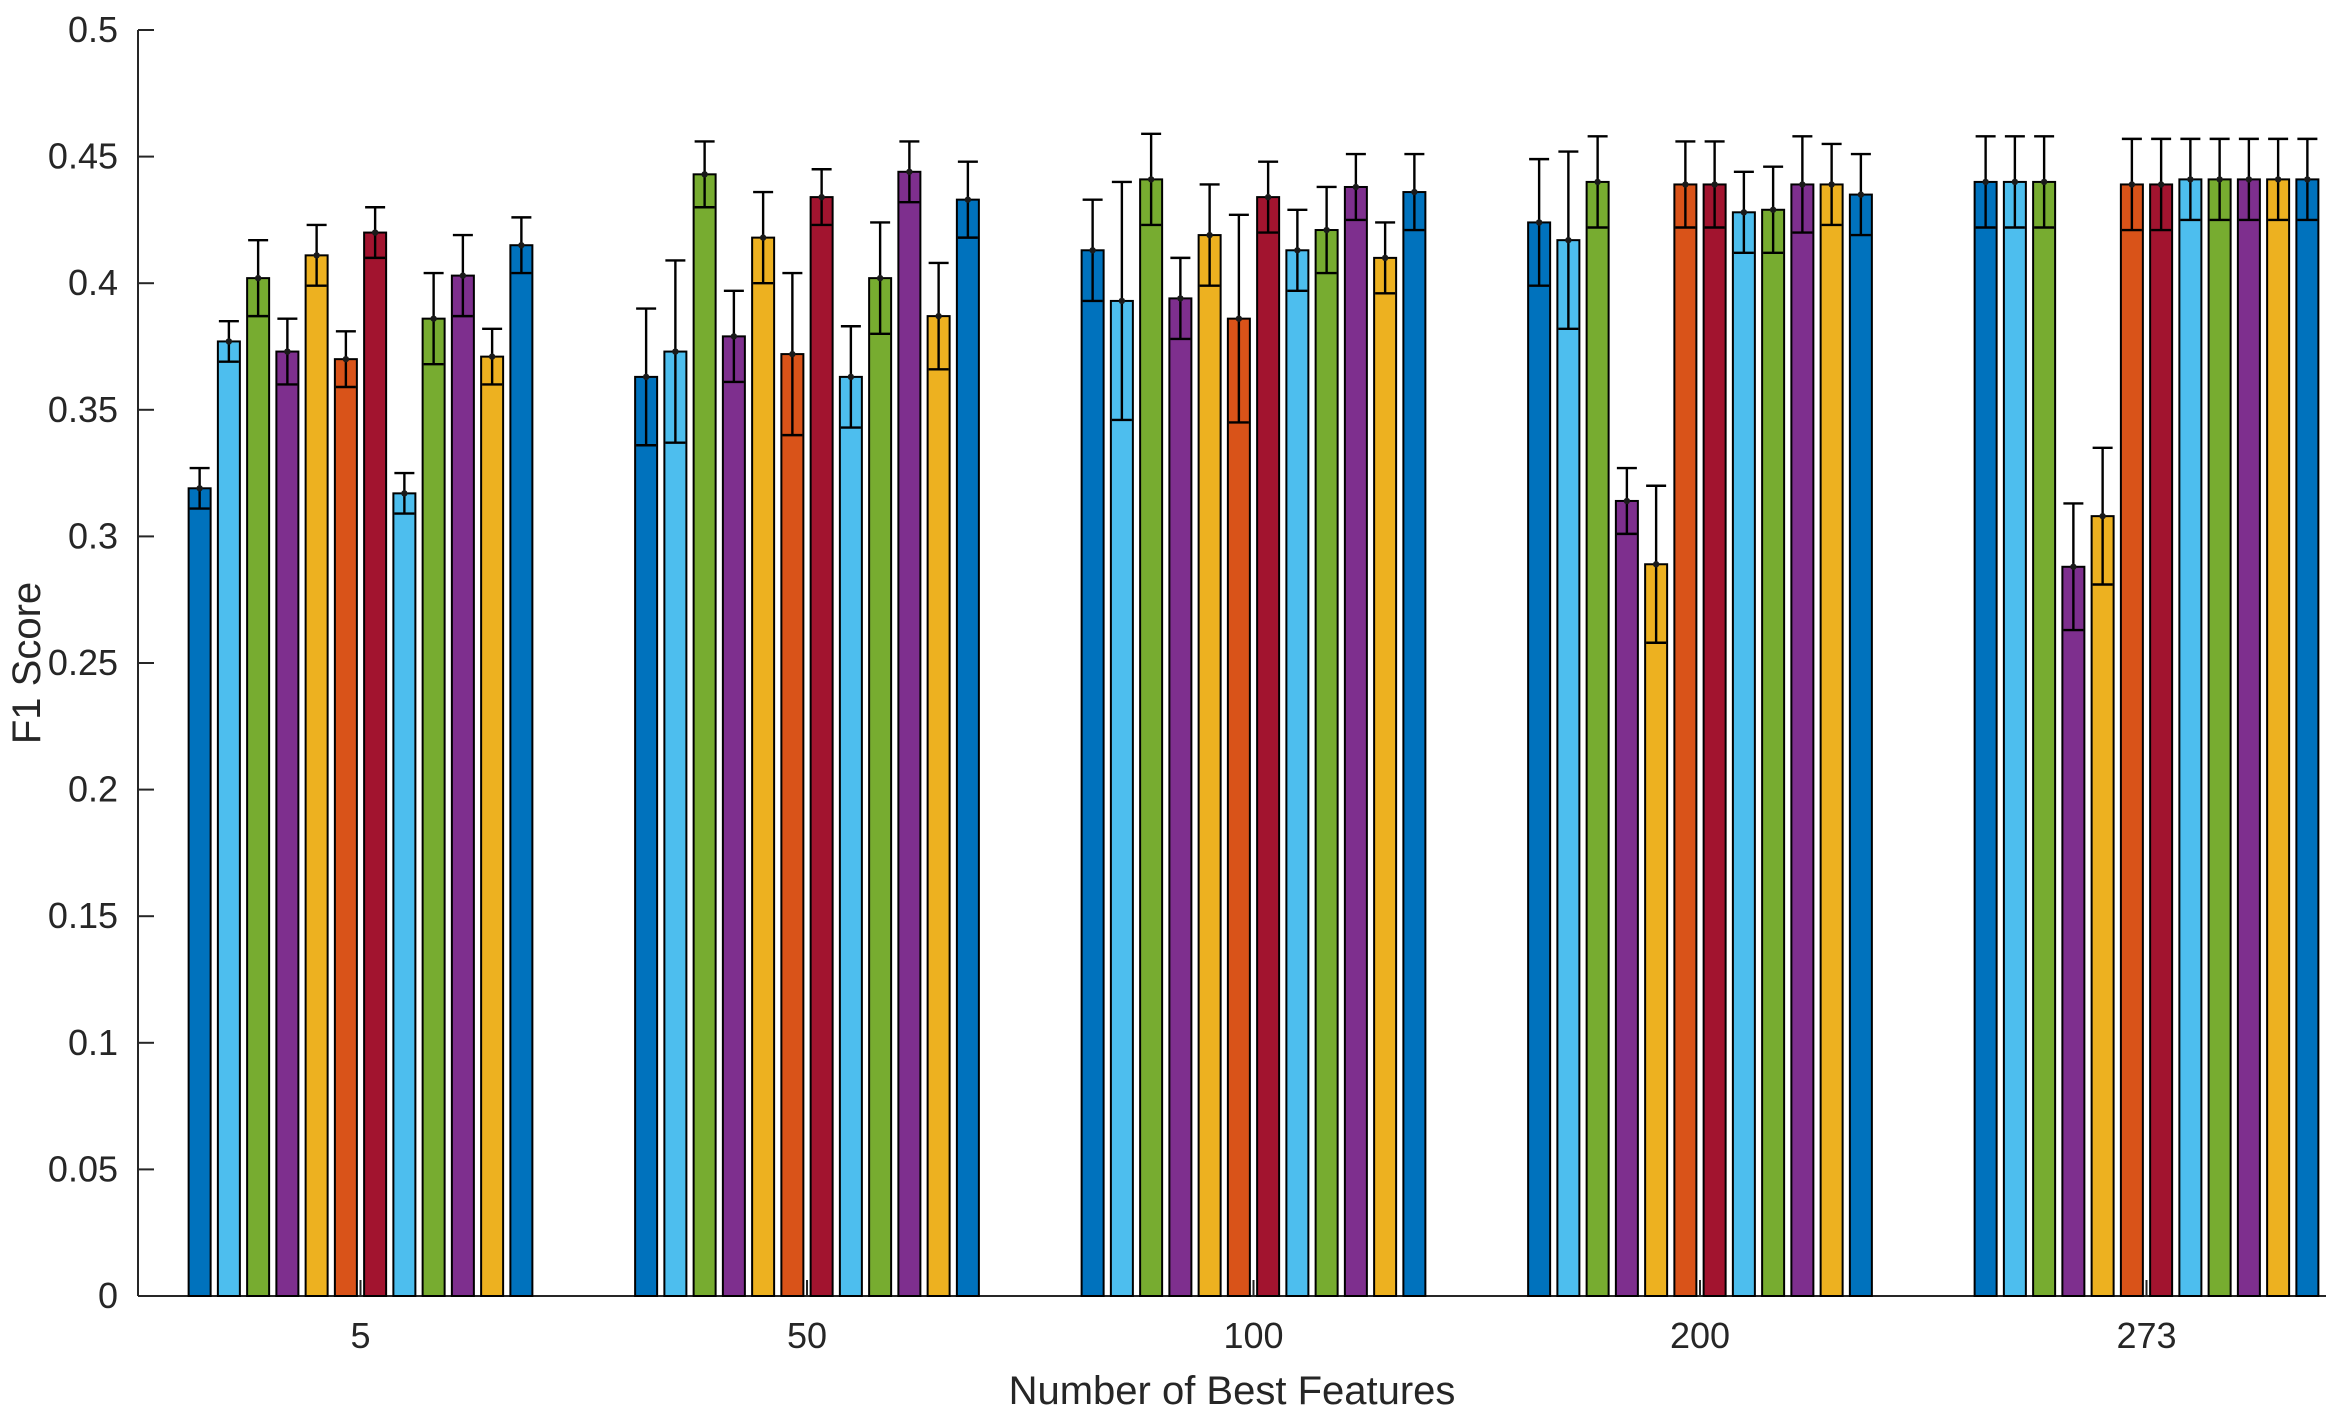 The height and width of the screenshot is (1418, 2344). I want to click on x-axis-ticks: 5 50 100 200 273, so click(1263, 1318).